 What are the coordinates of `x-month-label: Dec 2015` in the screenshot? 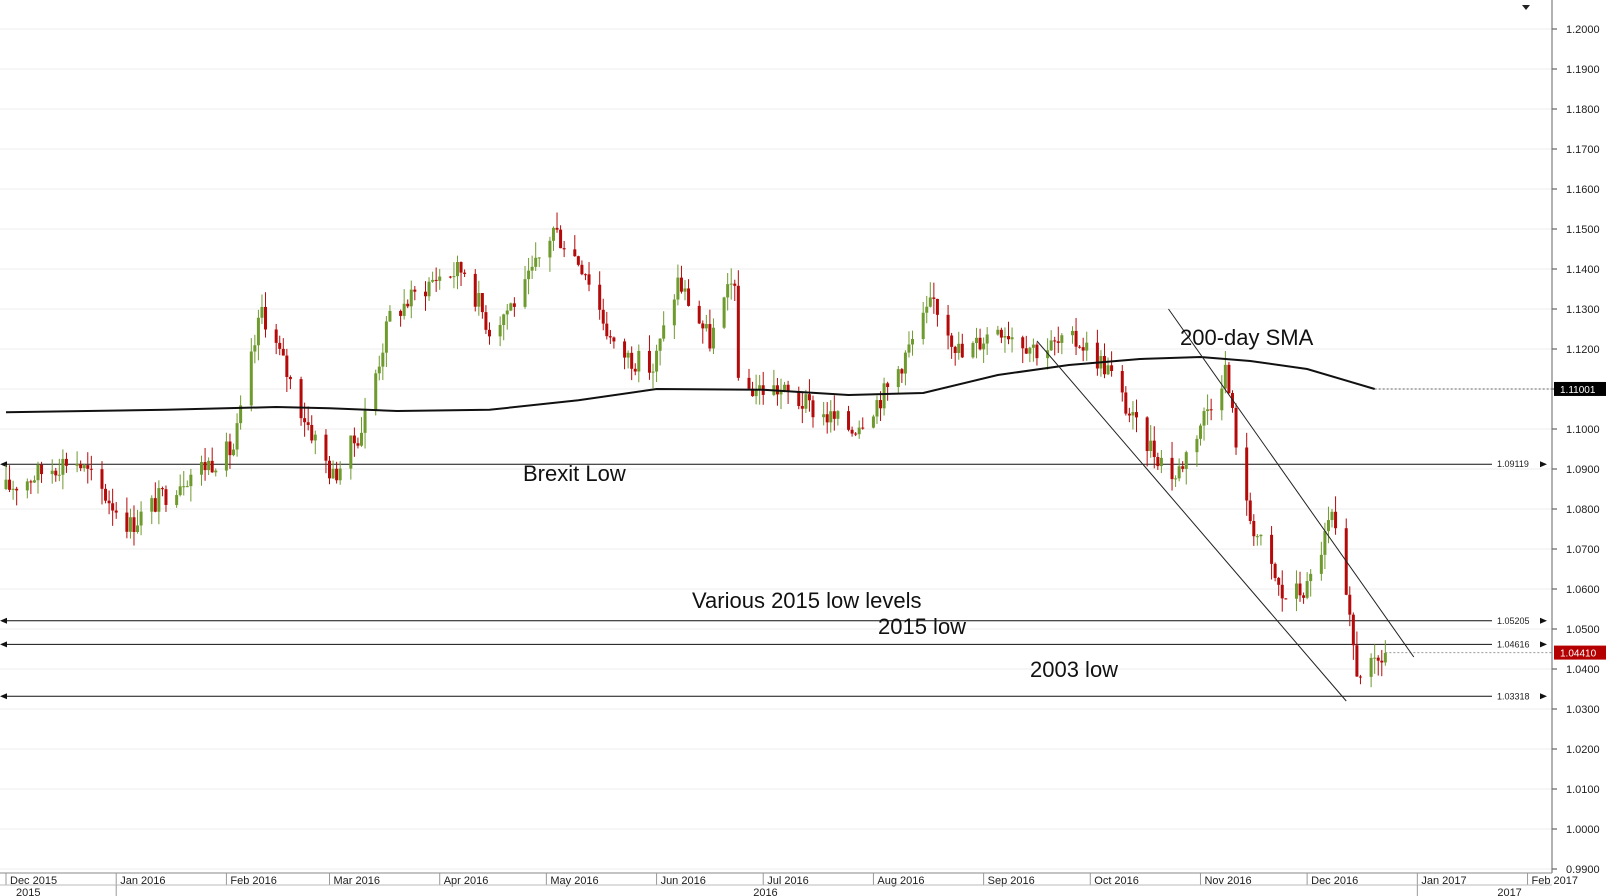 It's located at (33, 881).